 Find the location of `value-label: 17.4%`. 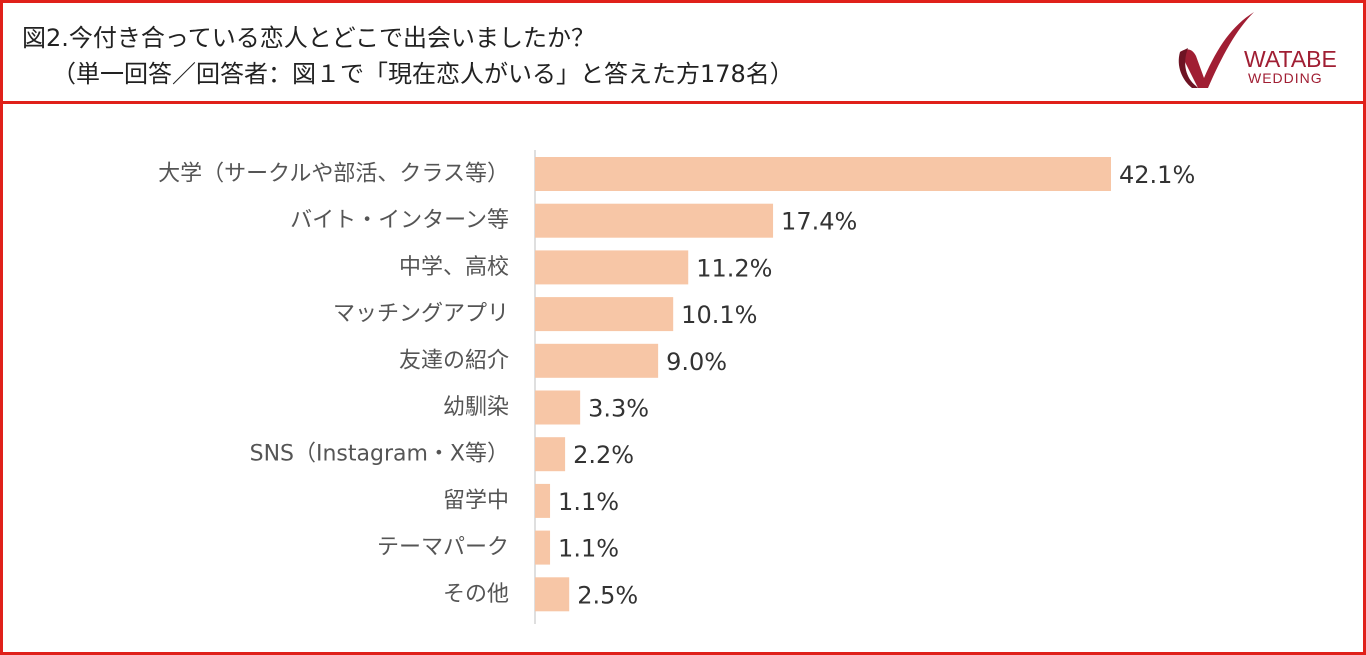

value-label: 17.4% is located at coordinates (819, 222).